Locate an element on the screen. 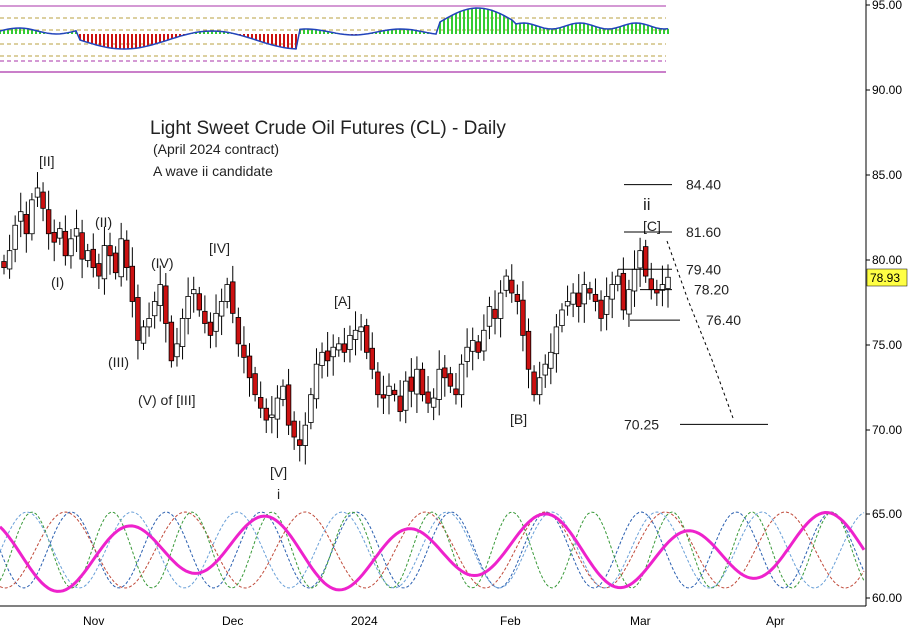 This screenshot has height=644, width=919. x-tick: Apr is located at coordinates (775, 621).